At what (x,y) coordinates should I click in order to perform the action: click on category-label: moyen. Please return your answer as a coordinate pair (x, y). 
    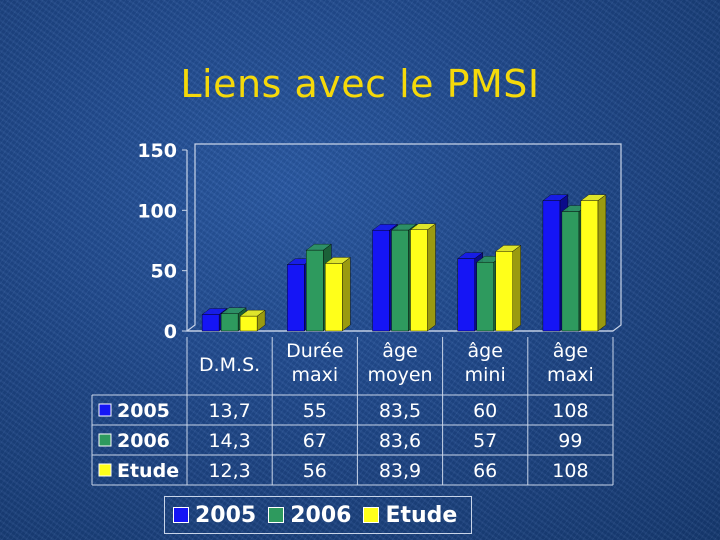
    Looking at the image, I should click on (399, 375).